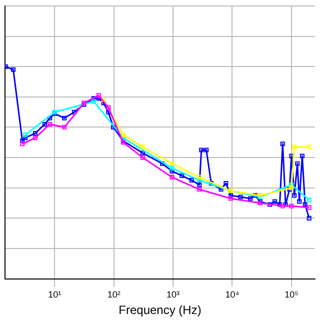  Describe the element at coordinates (113, 295) in the screenshot. I see `x-tick-label: 10²` at that location.